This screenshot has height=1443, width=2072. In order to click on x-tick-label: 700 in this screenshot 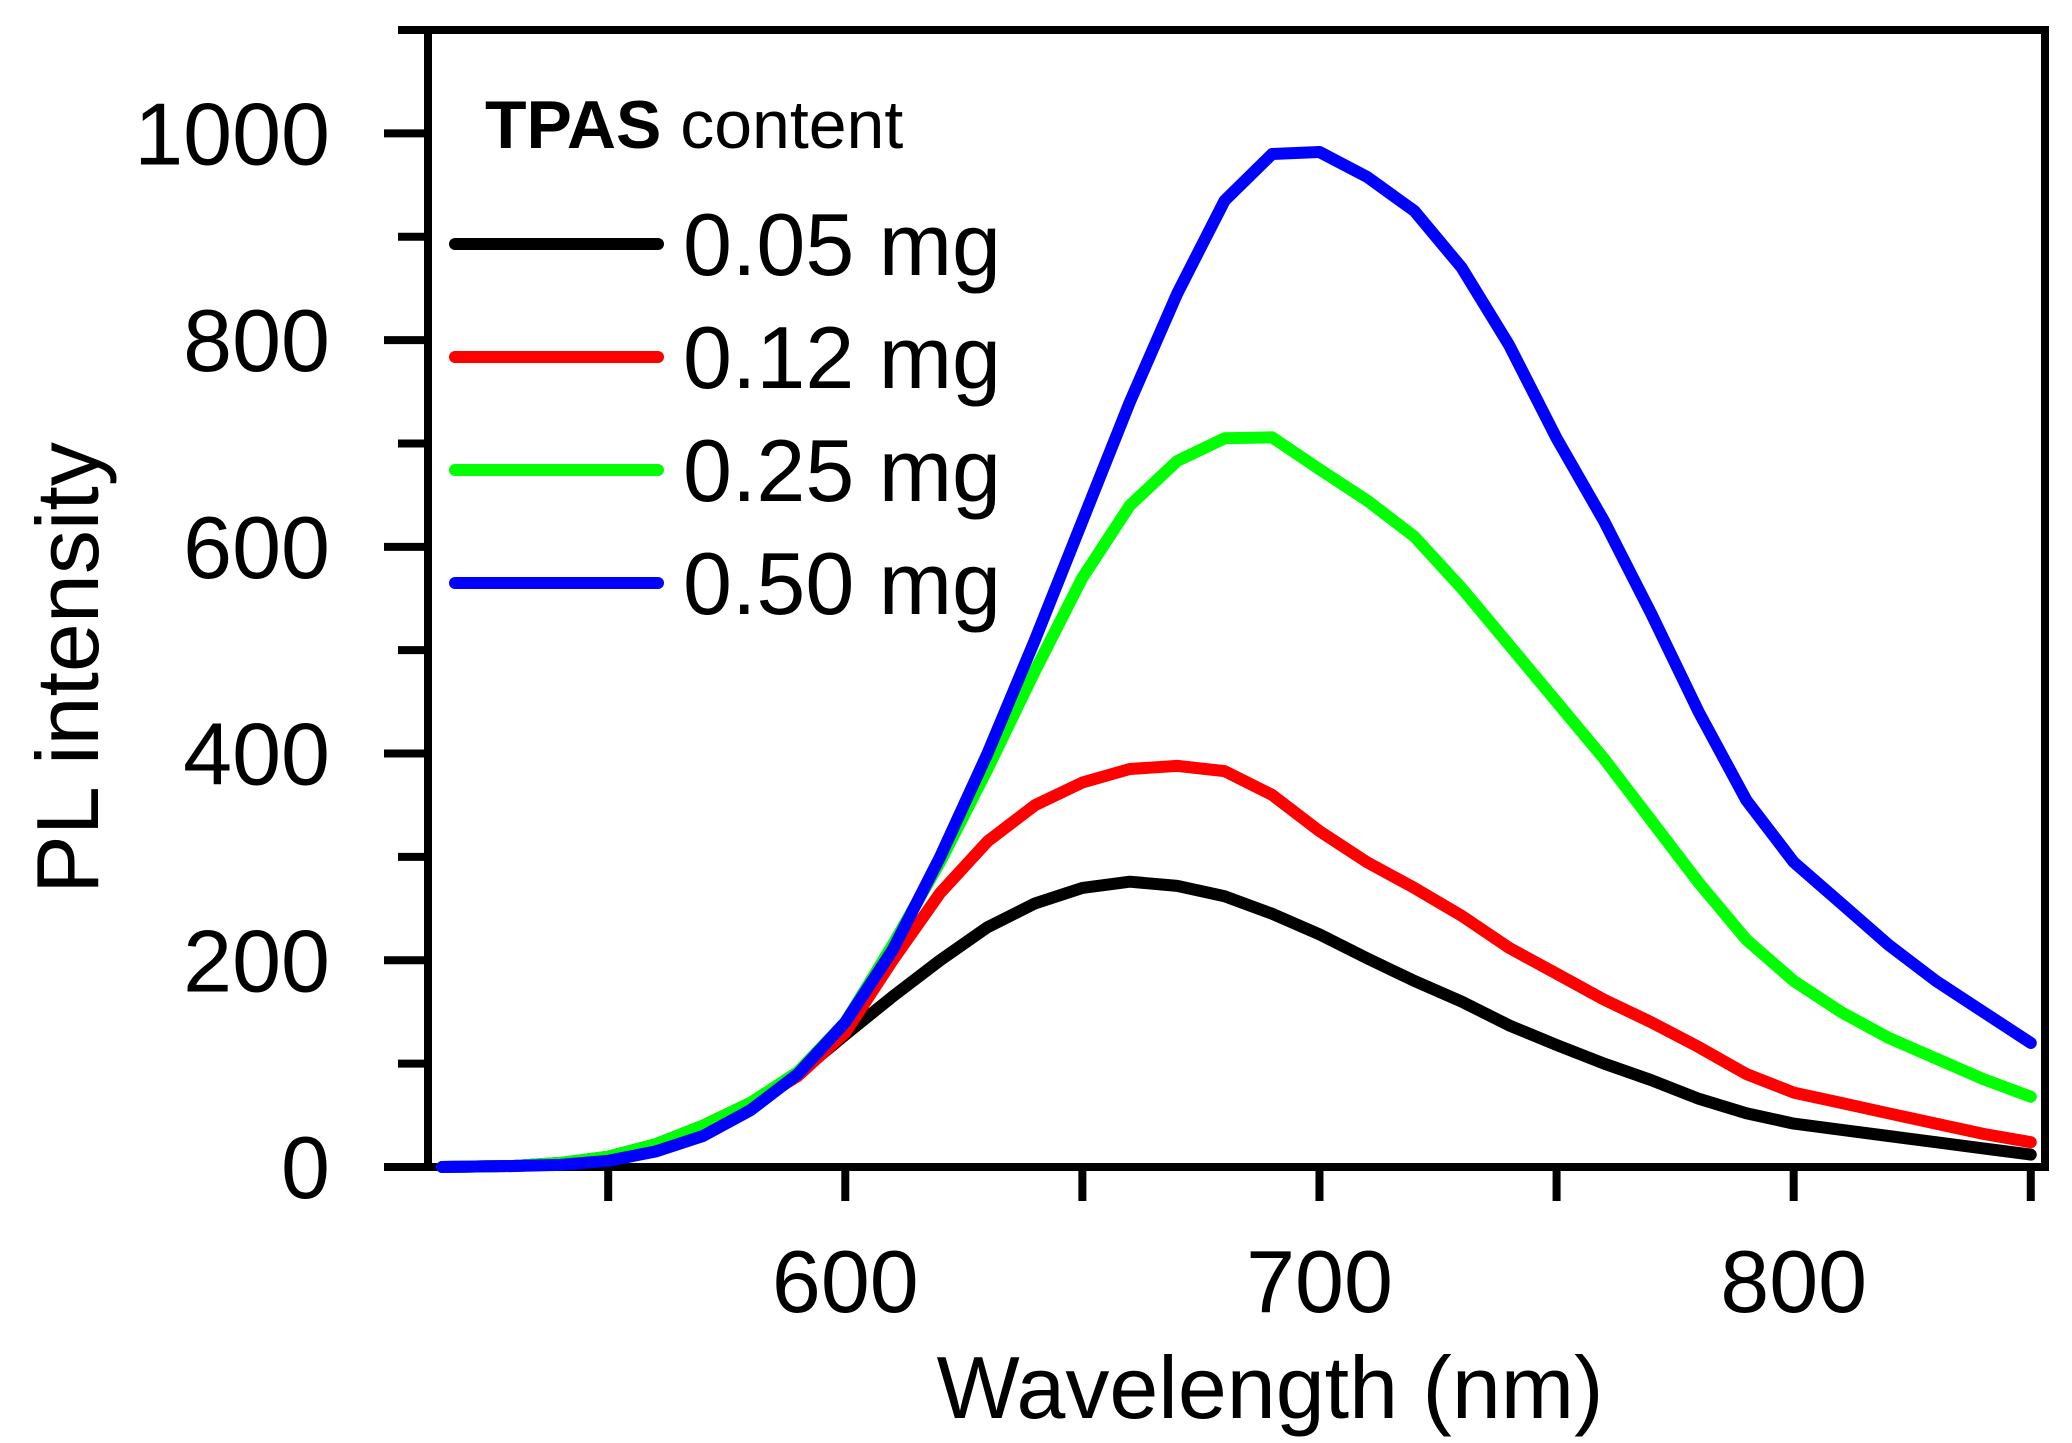, I will do `click(1319, 1281)`.